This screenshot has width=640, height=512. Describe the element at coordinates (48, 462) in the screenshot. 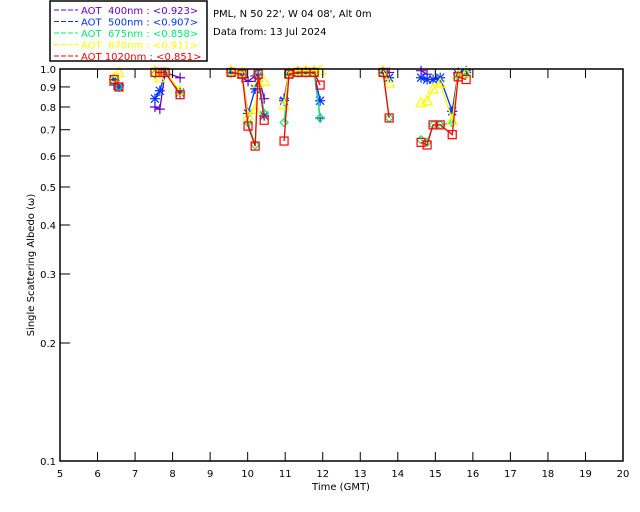

I see `y-tick-label: 0.1` at that location.